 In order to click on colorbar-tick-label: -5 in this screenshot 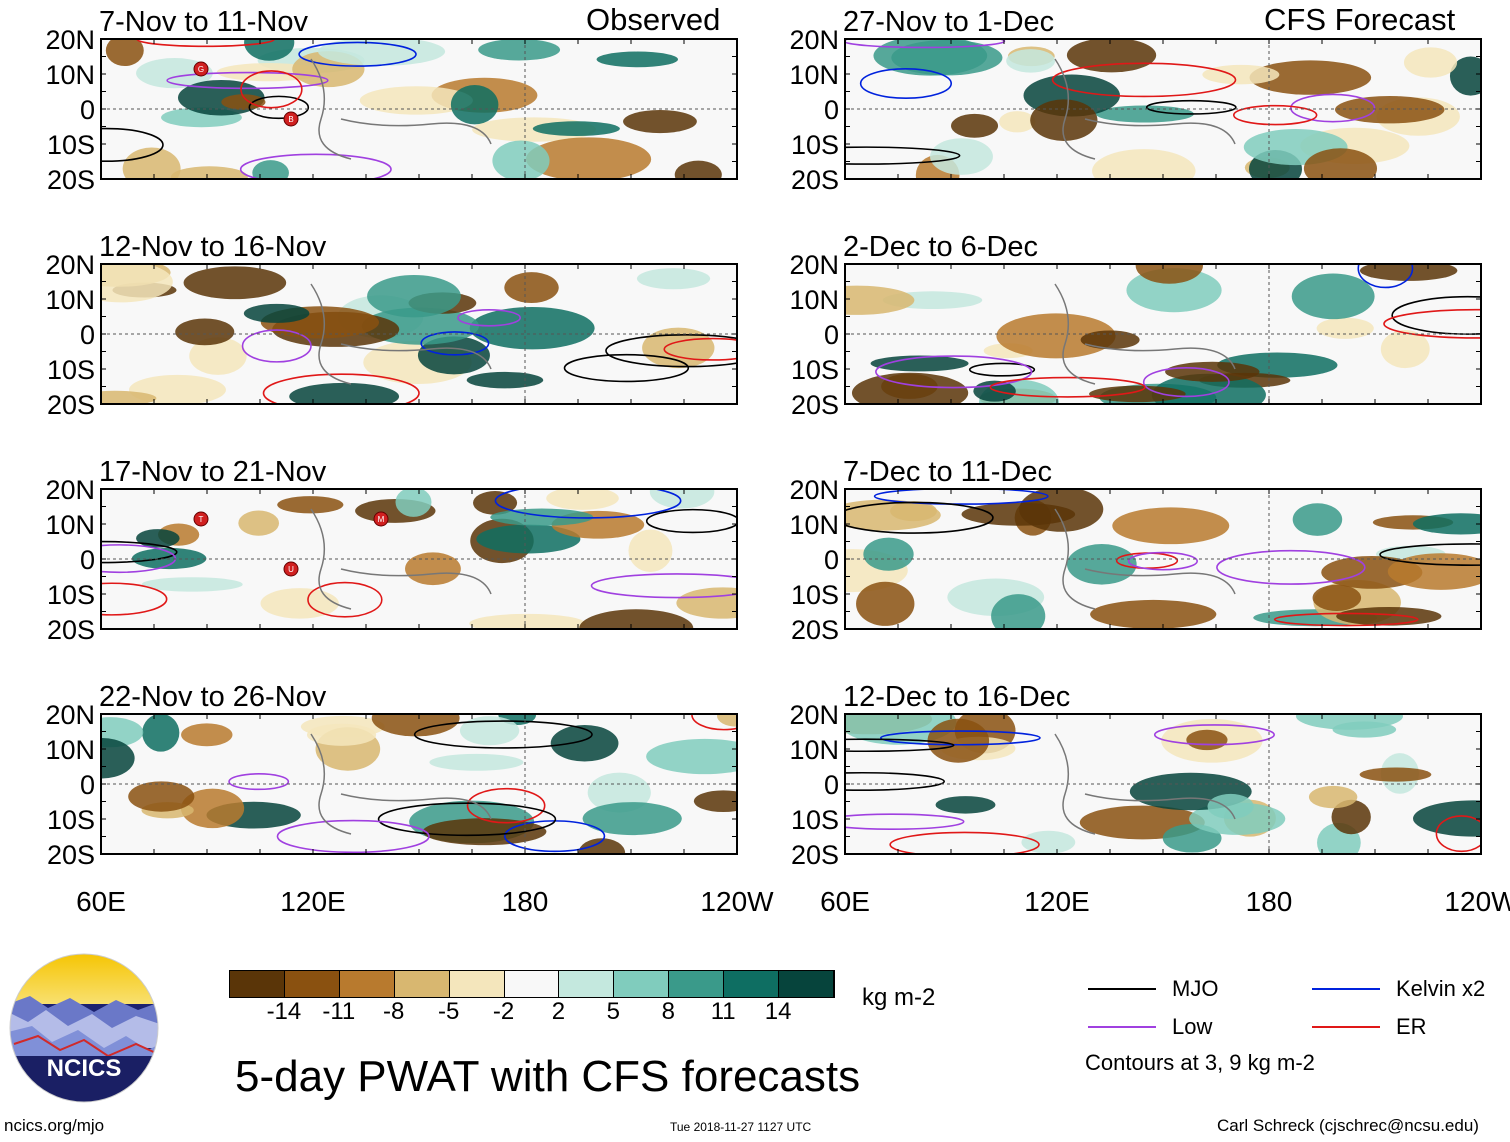, I will do `click(448, 1011)`.